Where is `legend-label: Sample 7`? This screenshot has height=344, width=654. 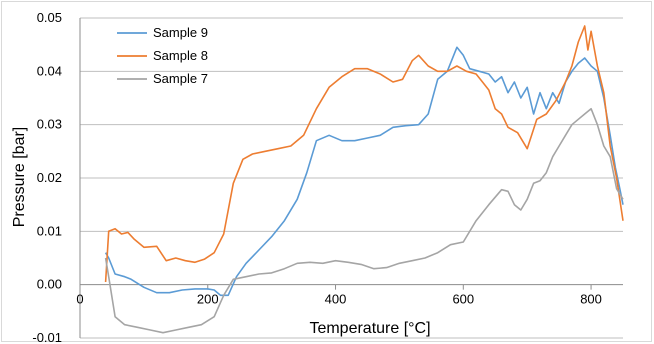 legend-label: Sample 7 is located at coordinates (180, 78).